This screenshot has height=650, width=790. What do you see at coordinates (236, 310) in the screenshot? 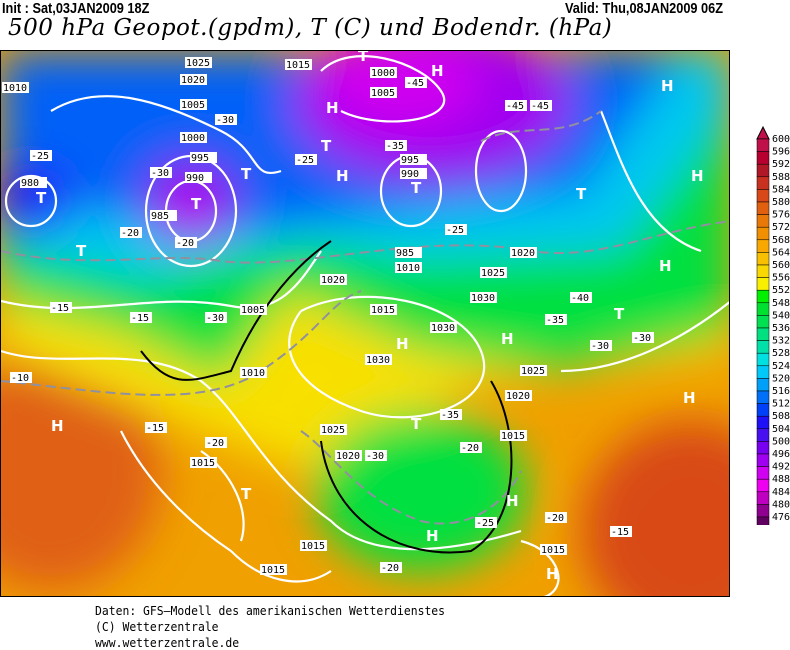
I see `552-contour` at bounding box center [236, 310].